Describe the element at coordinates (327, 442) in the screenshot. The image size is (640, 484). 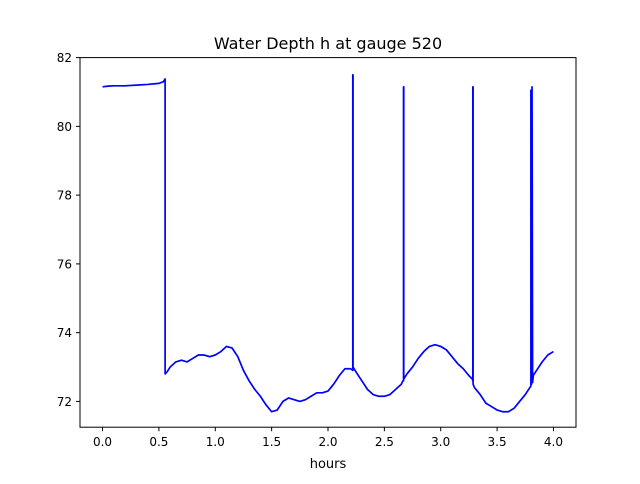
I see `x-tick-label: 2.0` at that location.